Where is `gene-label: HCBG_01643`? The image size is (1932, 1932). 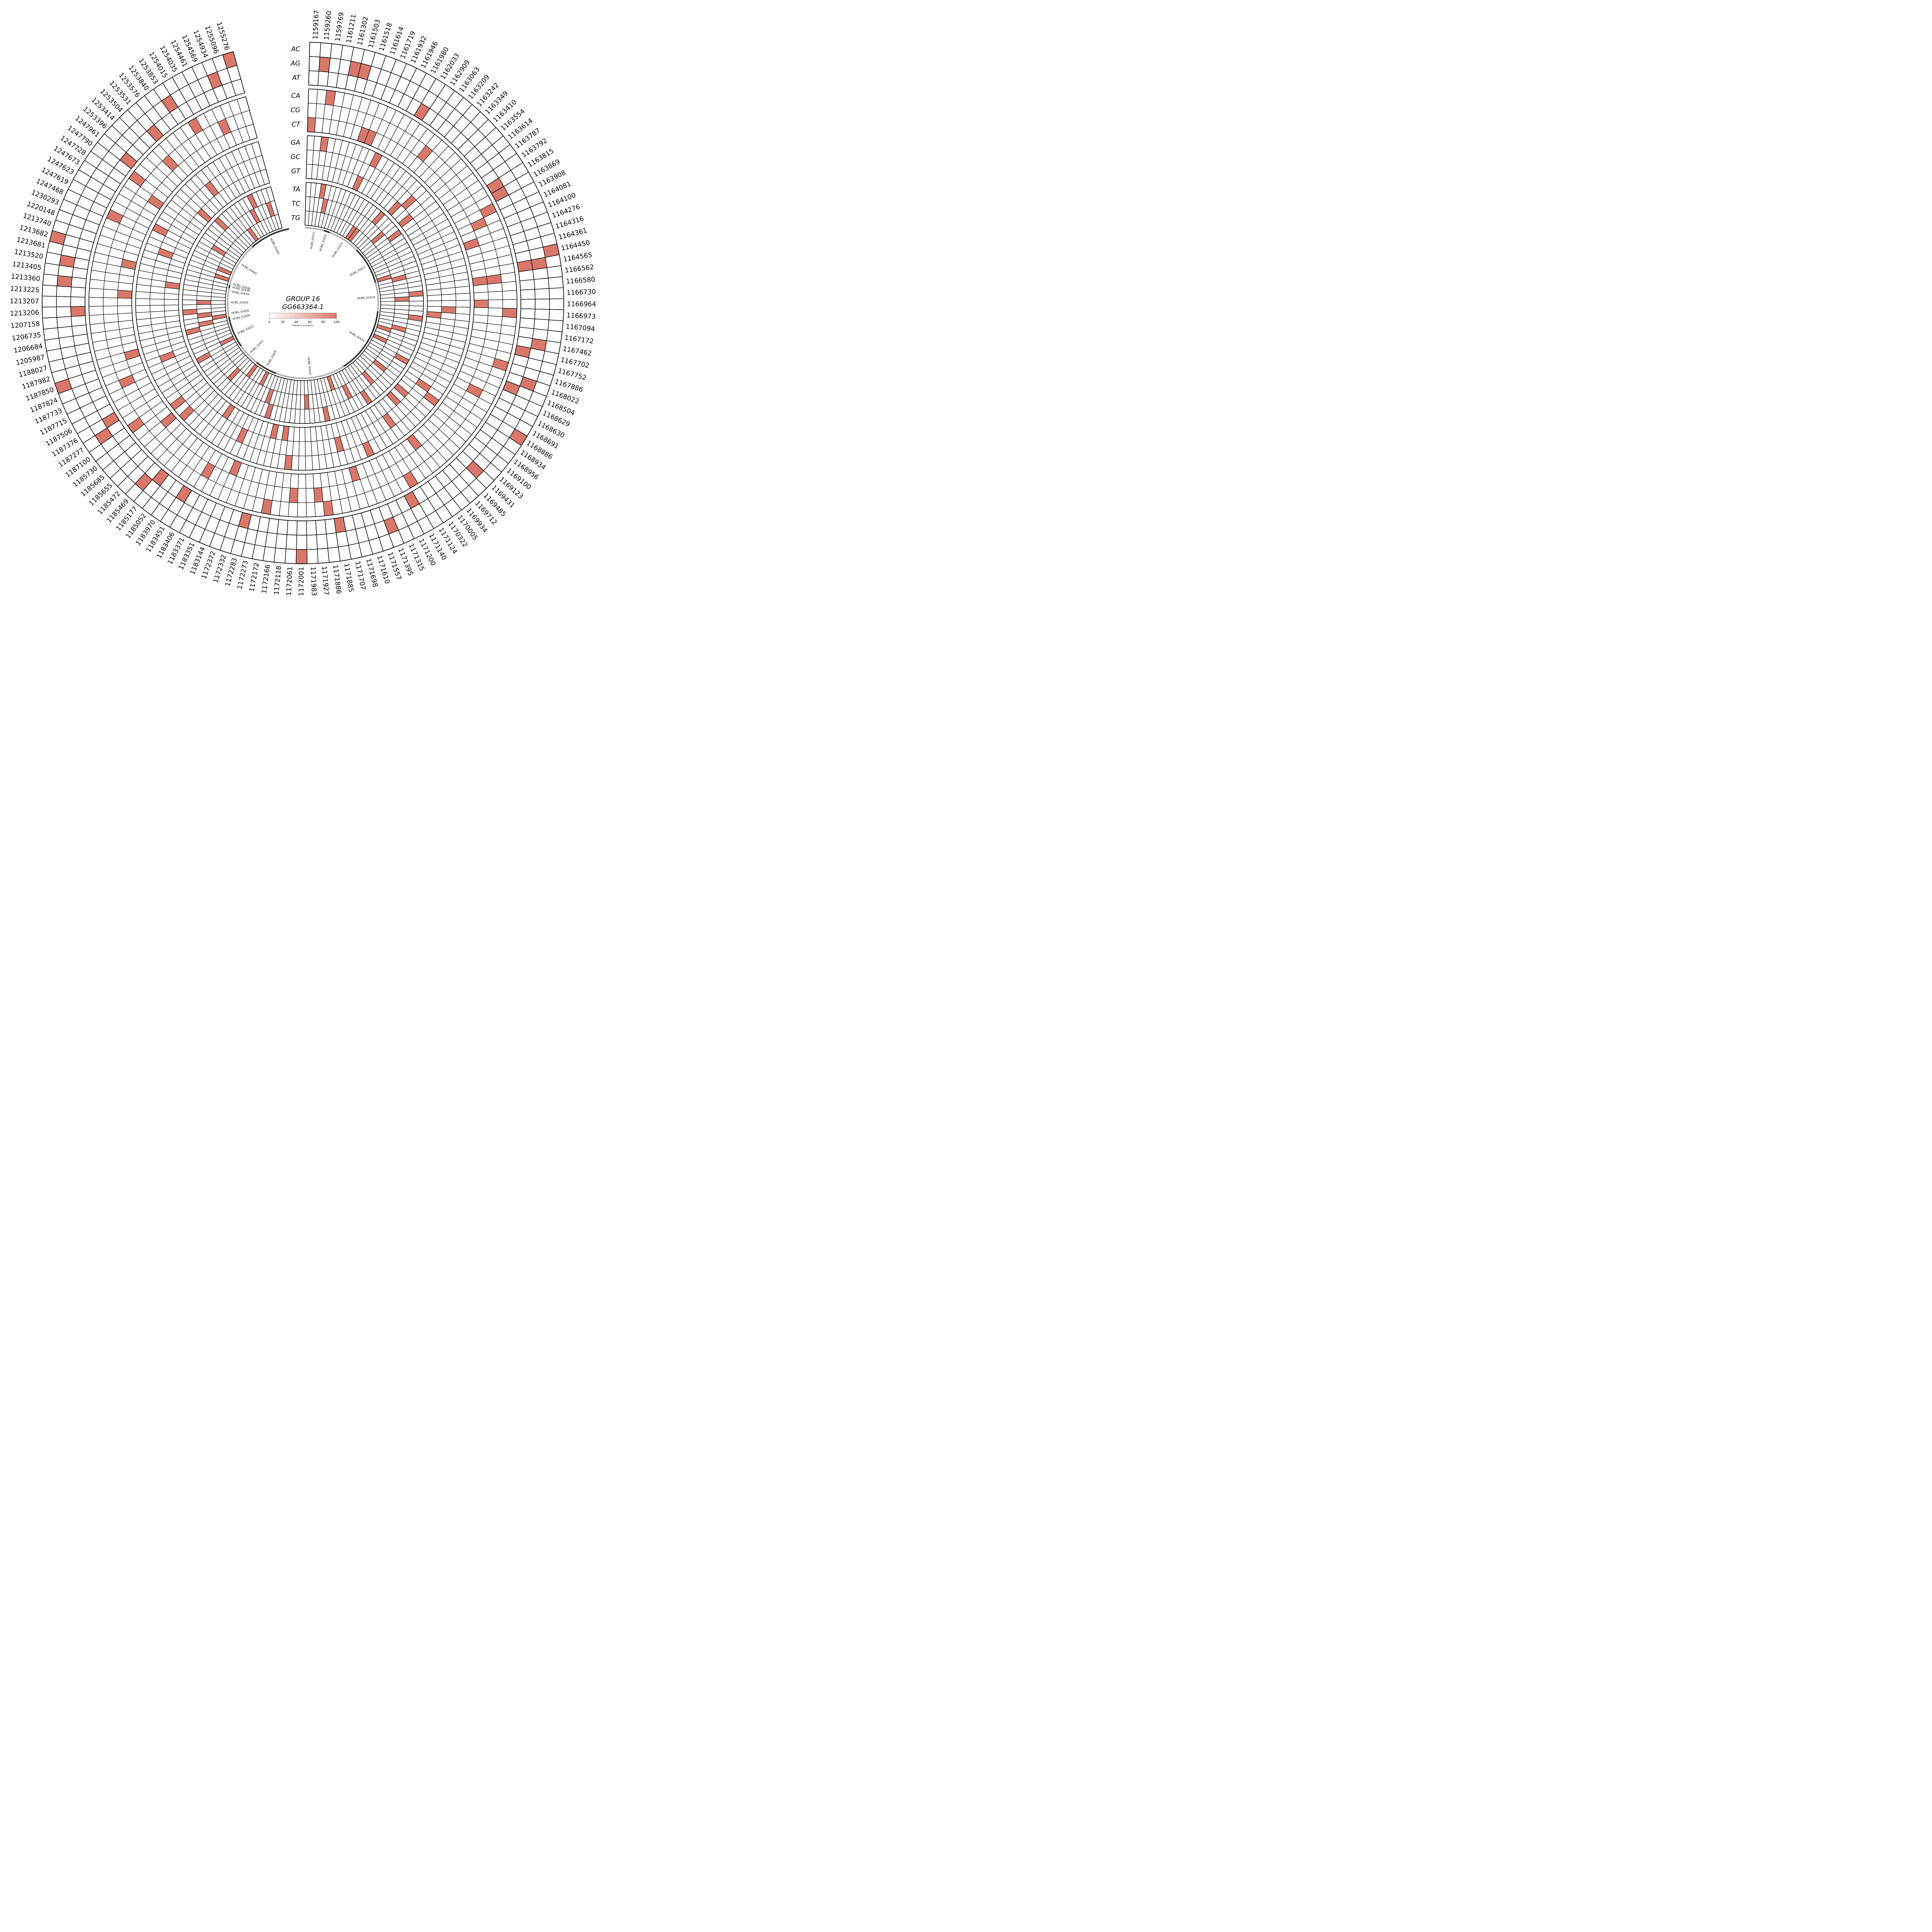 gene-label: HCBG_01643 is located at coordinates (275, 246).